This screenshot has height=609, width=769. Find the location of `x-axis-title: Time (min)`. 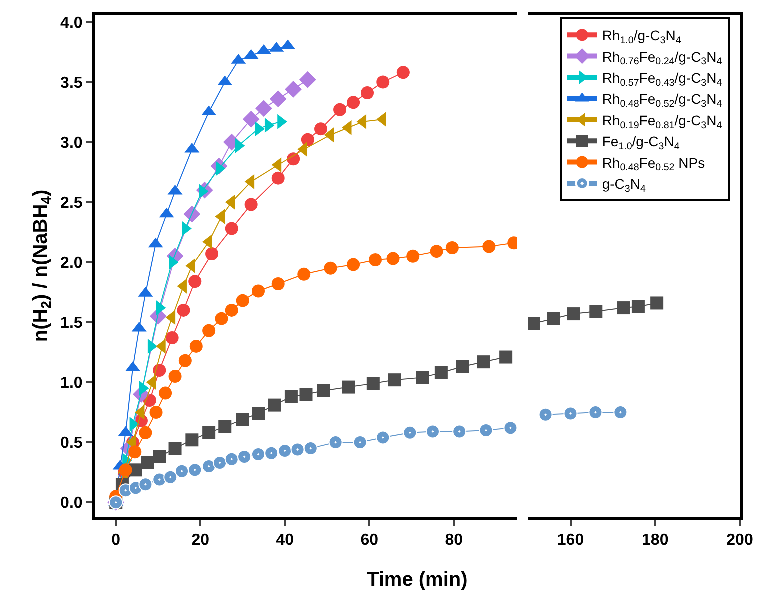

x-axis-title: Time (min) is located at coordinates (417, 580).